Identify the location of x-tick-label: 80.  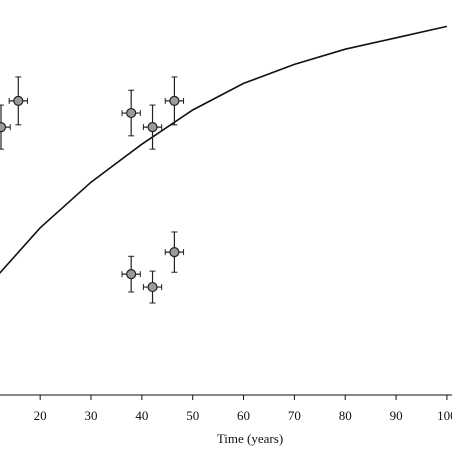
(345, 415).